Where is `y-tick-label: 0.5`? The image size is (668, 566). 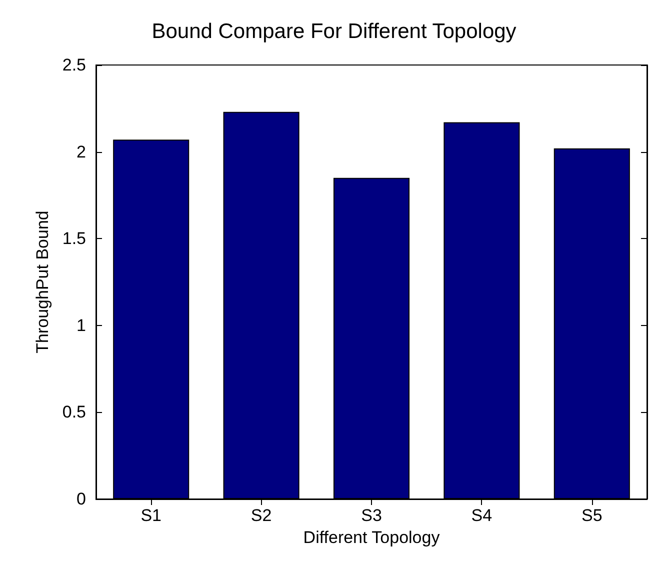
y-tick-label: 0.5 is located at coordinates (74, 412).